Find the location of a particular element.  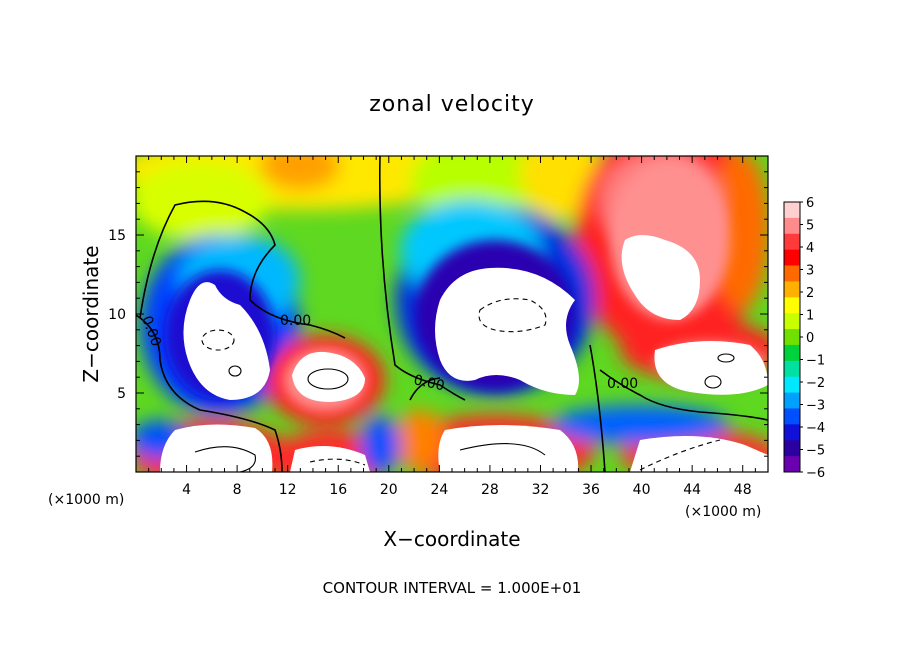

x-right-unit: (×1000 m) is located at coordinates (723, 512).